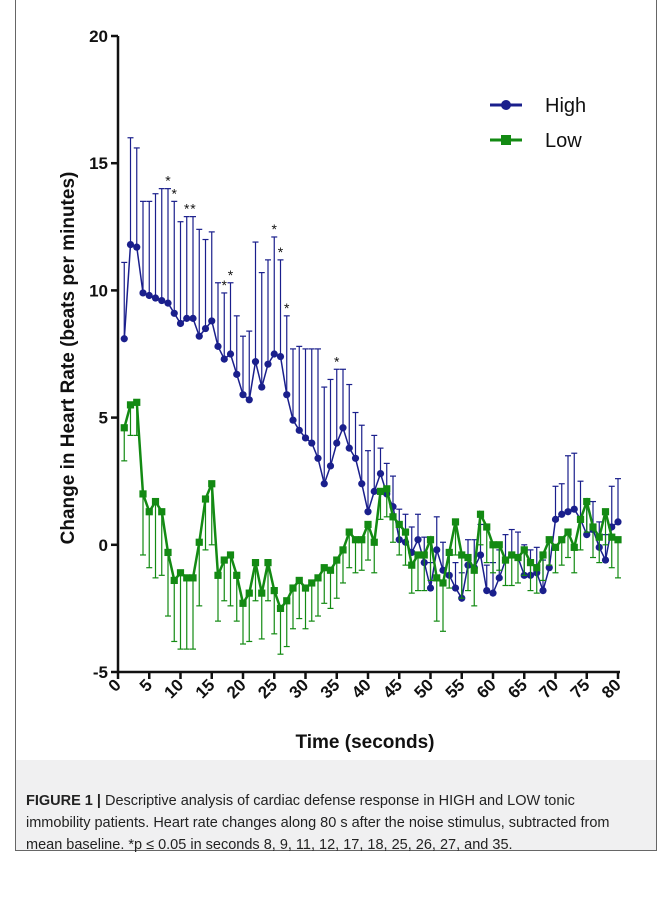 This screenshot has height=899, width=670. I want to click on x-axis-title: Time (seconds), so click(364, 742).